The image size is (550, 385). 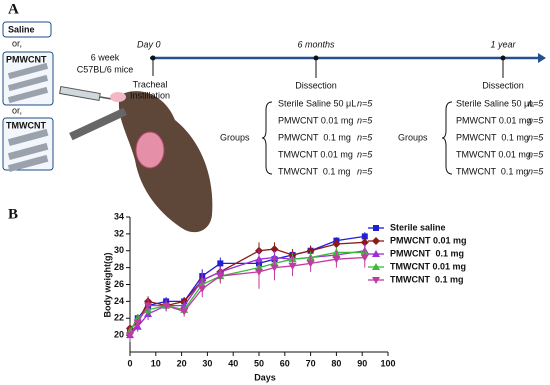 What do you see at coordinates (311, 363) in the screenshot?
I see `x-tick-label: 70` at bounding box center [311, 363].